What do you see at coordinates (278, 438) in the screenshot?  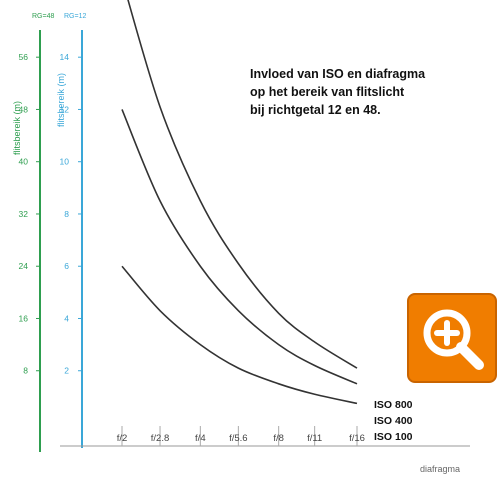 I see `x-axis-tick-label: f/8` at bounding box center [278, 438].